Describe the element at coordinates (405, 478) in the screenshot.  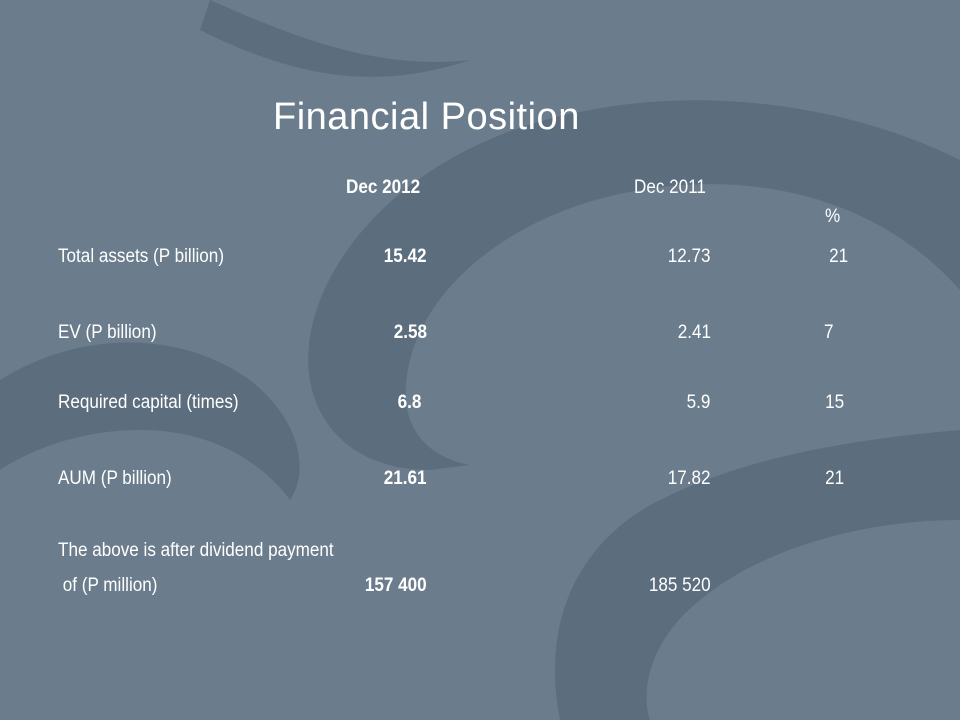
I see `row-current-value: 21.61` at that location.